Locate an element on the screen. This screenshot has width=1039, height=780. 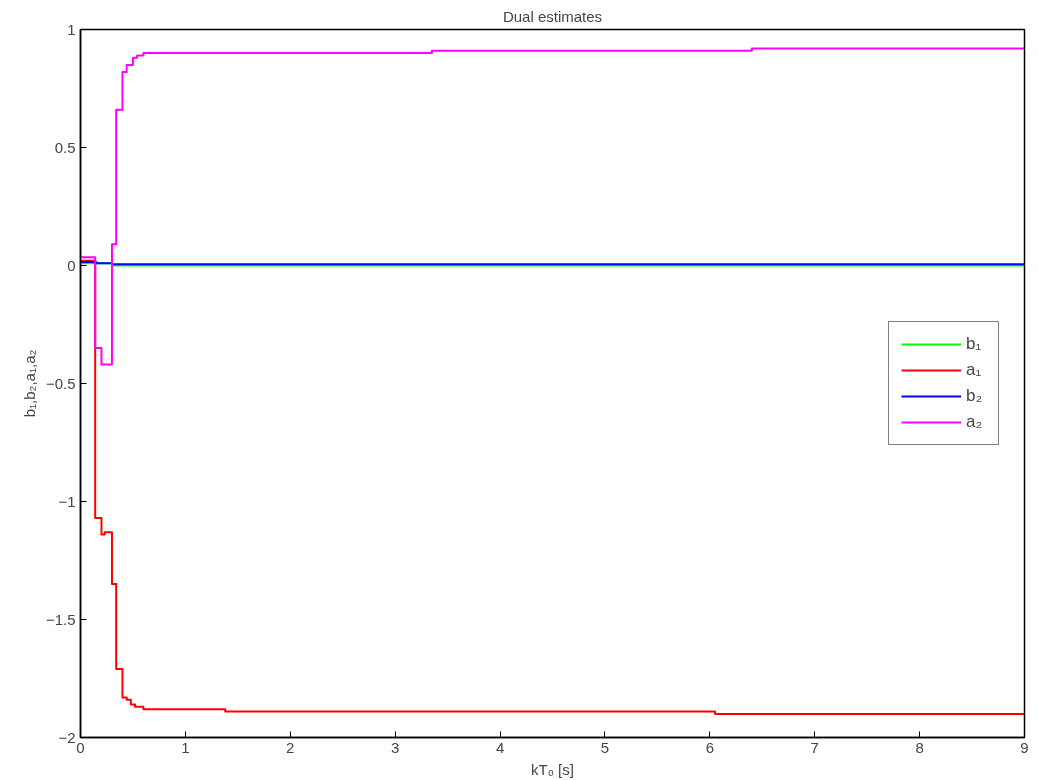
x-tick-label: 5 is located at coordinates (605, 747).